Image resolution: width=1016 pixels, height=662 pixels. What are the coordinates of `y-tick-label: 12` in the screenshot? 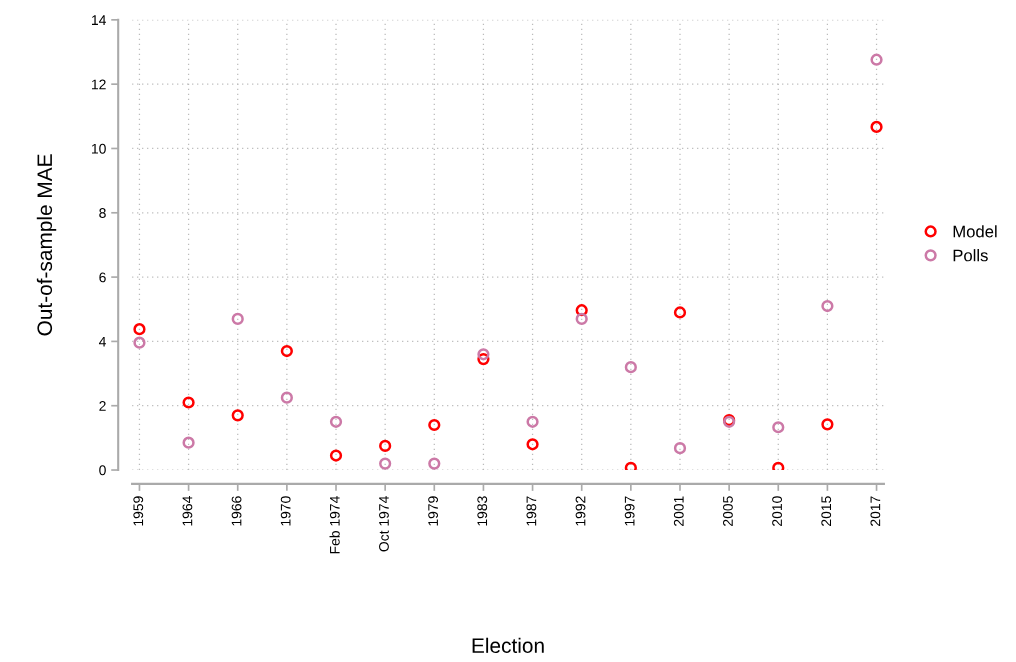 It's located at (99, 84).